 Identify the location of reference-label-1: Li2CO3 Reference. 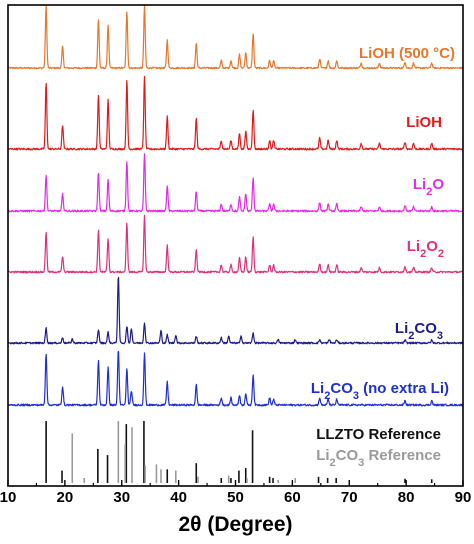
(378, 458).